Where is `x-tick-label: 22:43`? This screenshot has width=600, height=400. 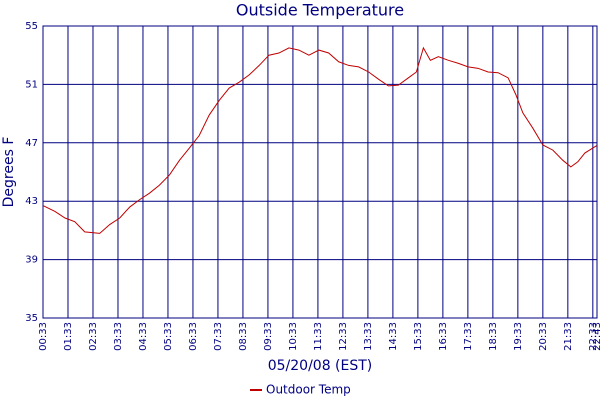 x-tick-label: 22:43 is located at coordinates (596, 336).